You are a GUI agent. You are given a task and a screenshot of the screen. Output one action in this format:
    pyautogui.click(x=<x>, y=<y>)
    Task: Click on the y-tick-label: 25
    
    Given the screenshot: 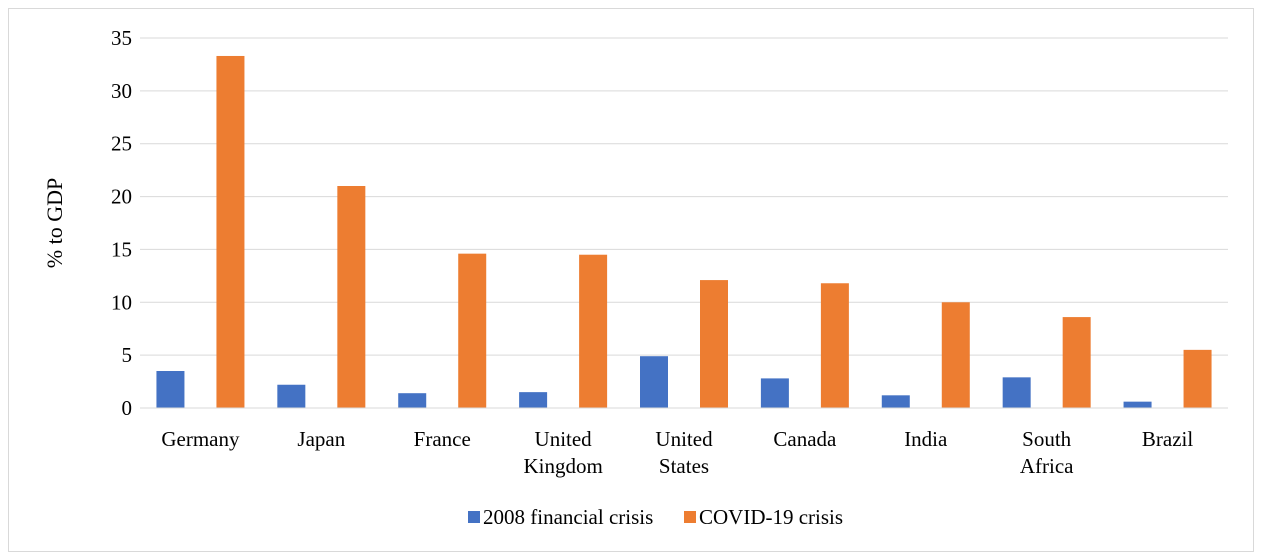 What is the action you would take?
    pyautogui.click(x=121, y=144)
    